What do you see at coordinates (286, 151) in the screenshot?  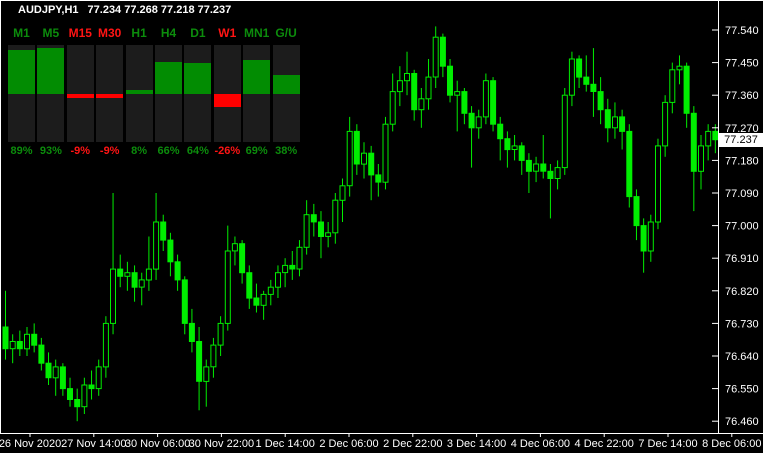 I see `strength-value: 38%` at bounding box center [286, 151].